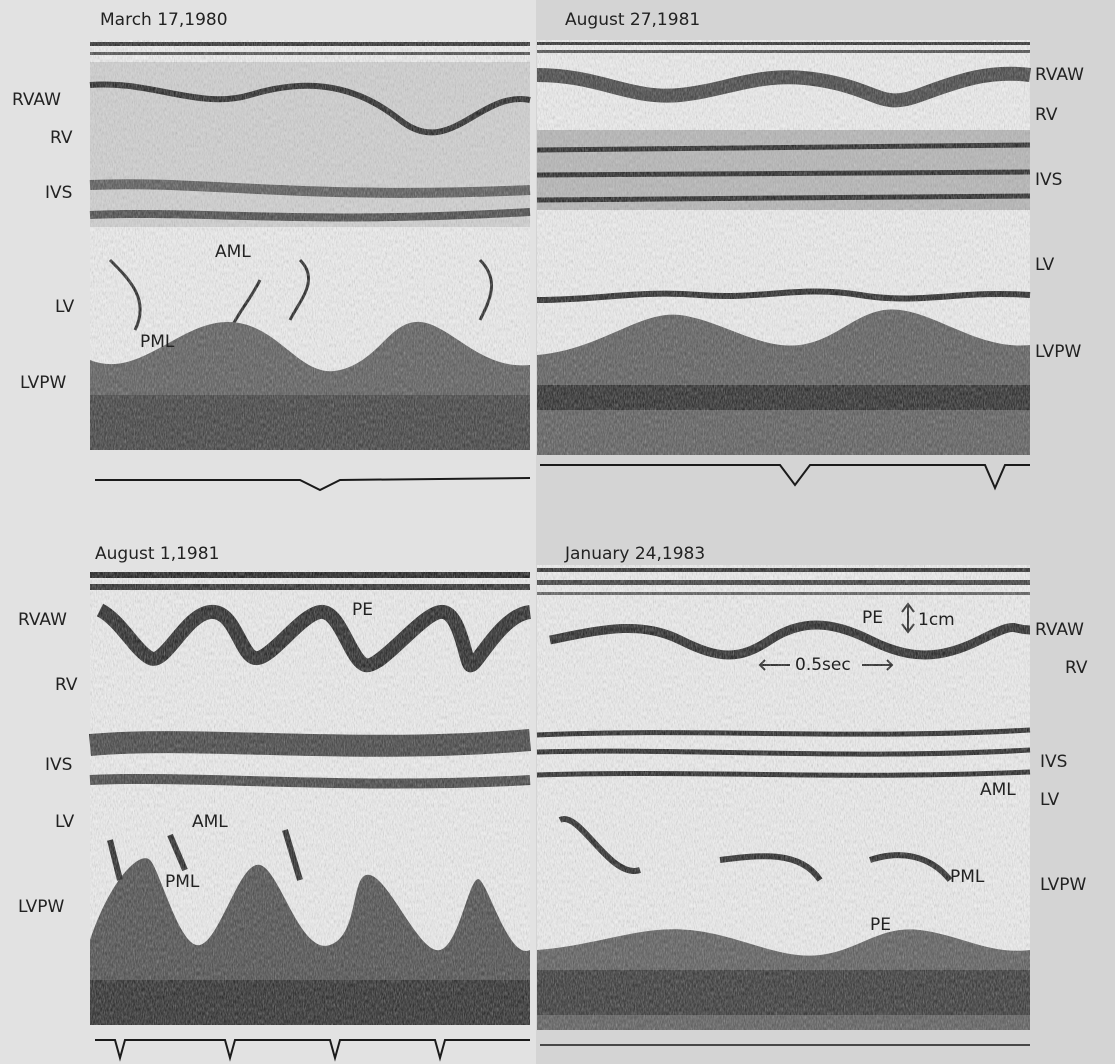  Describe the element at coordinates (823, 665) in the screenshot. I see `annotation: 0.5sec` at that location.